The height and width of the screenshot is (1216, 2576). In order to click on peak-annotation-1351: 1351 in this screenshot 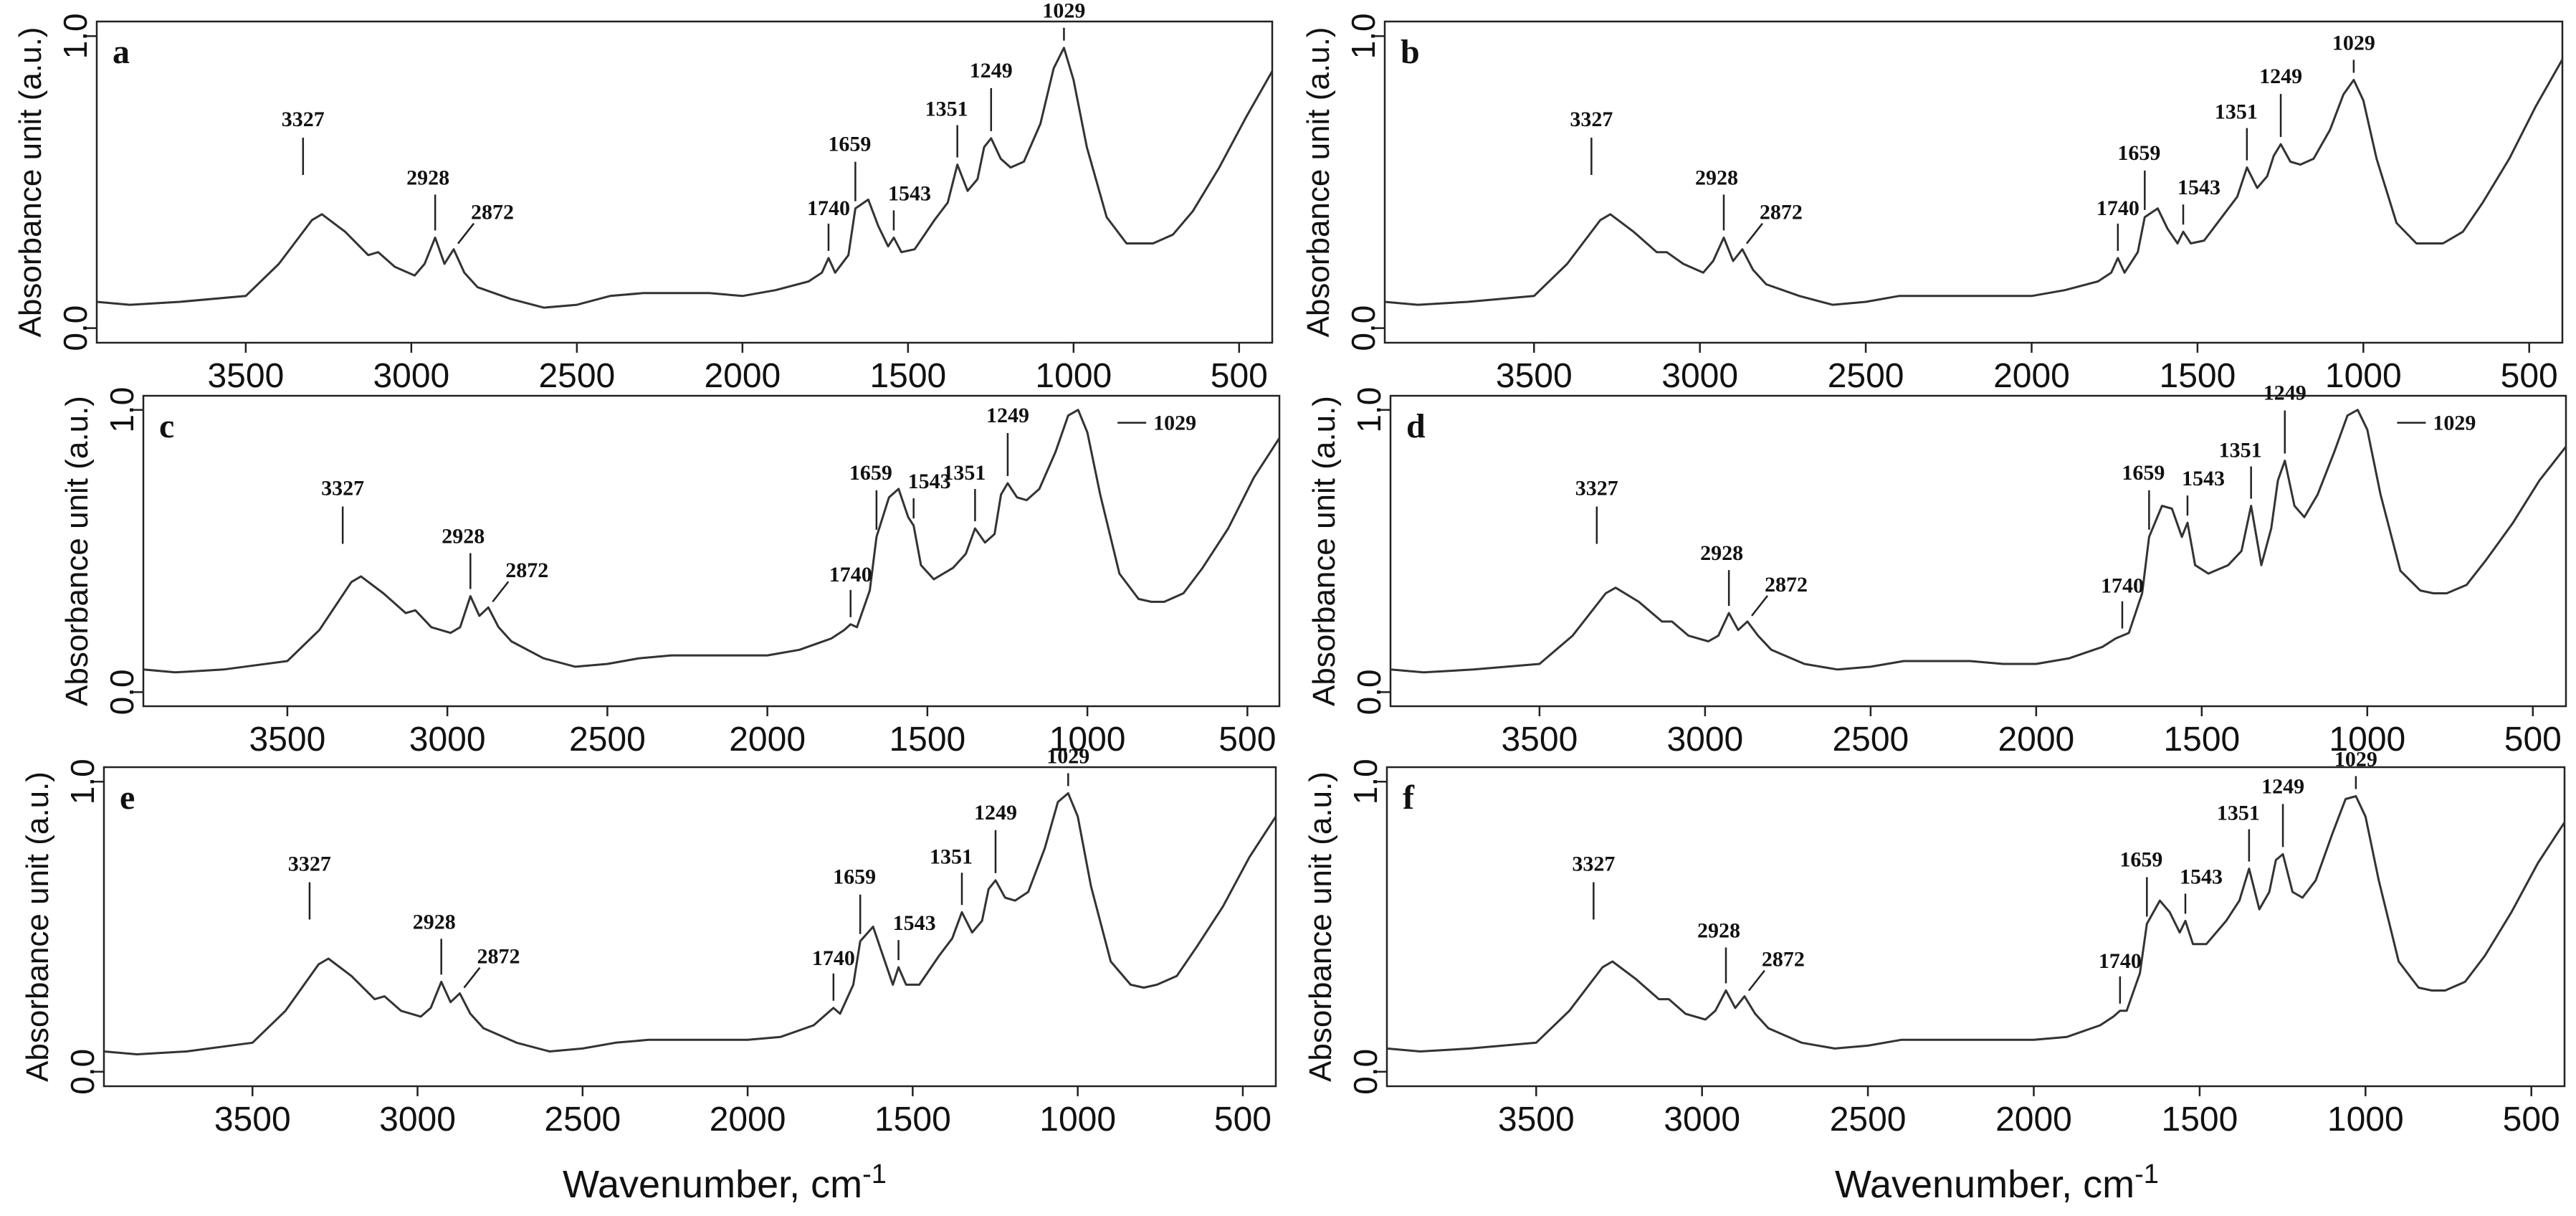, I will do `click(2240, 469)`.